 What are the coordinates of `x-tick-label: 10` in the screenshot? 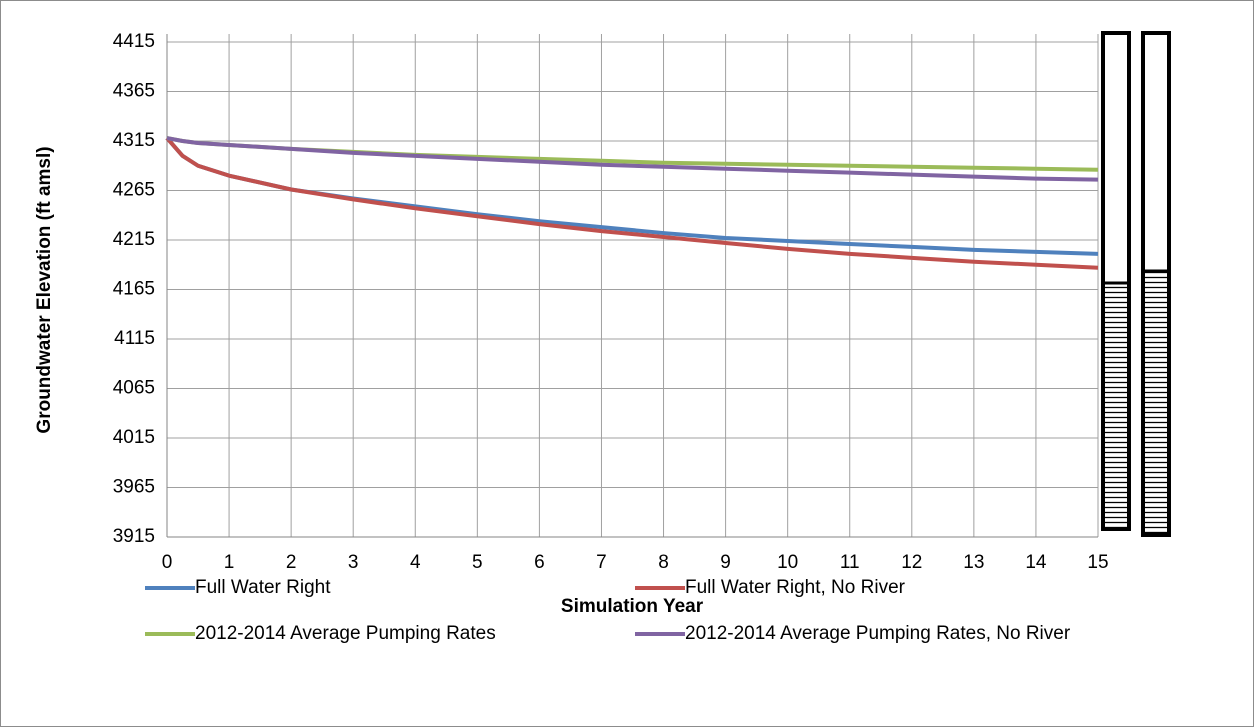 It's located at (787, 562).